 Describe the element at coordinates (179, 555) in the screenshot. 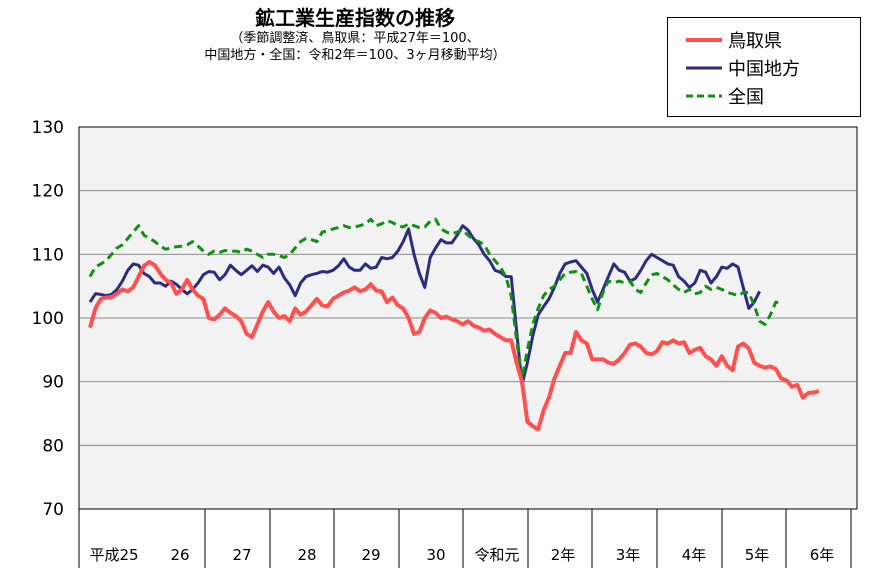

I see `x-tick-label: 26` at that location.